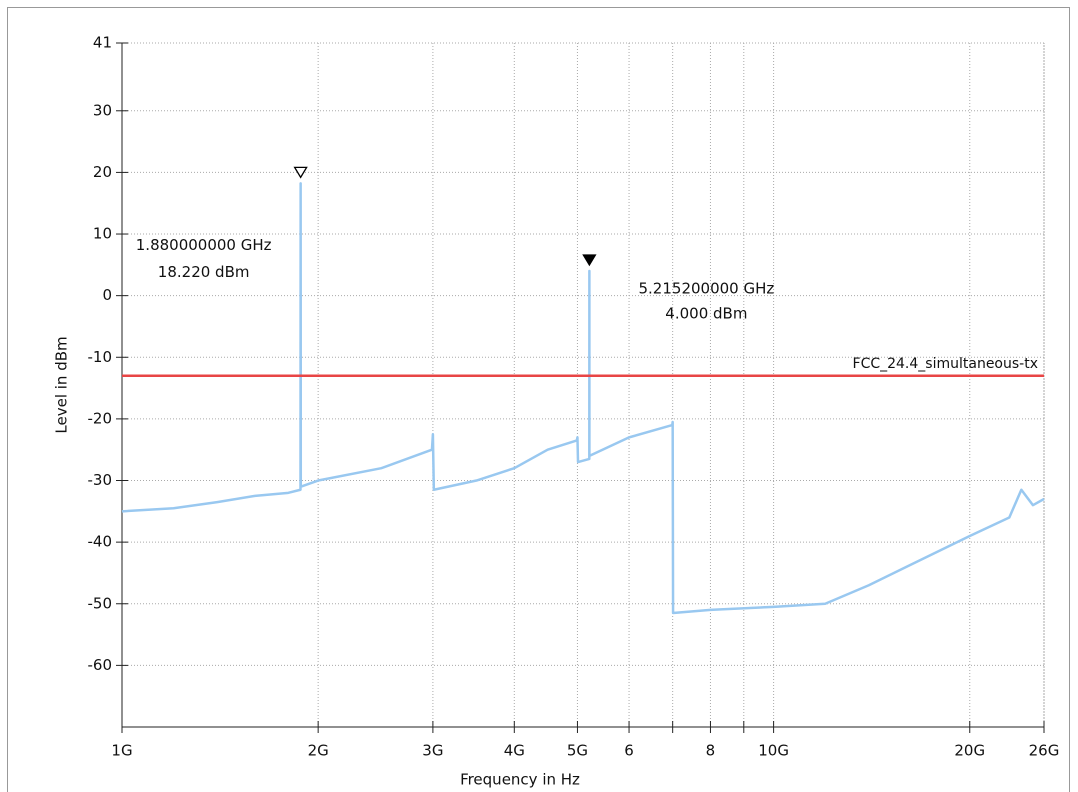  I want to click on marker-level: 4.000 dBm, so click(706, 314).